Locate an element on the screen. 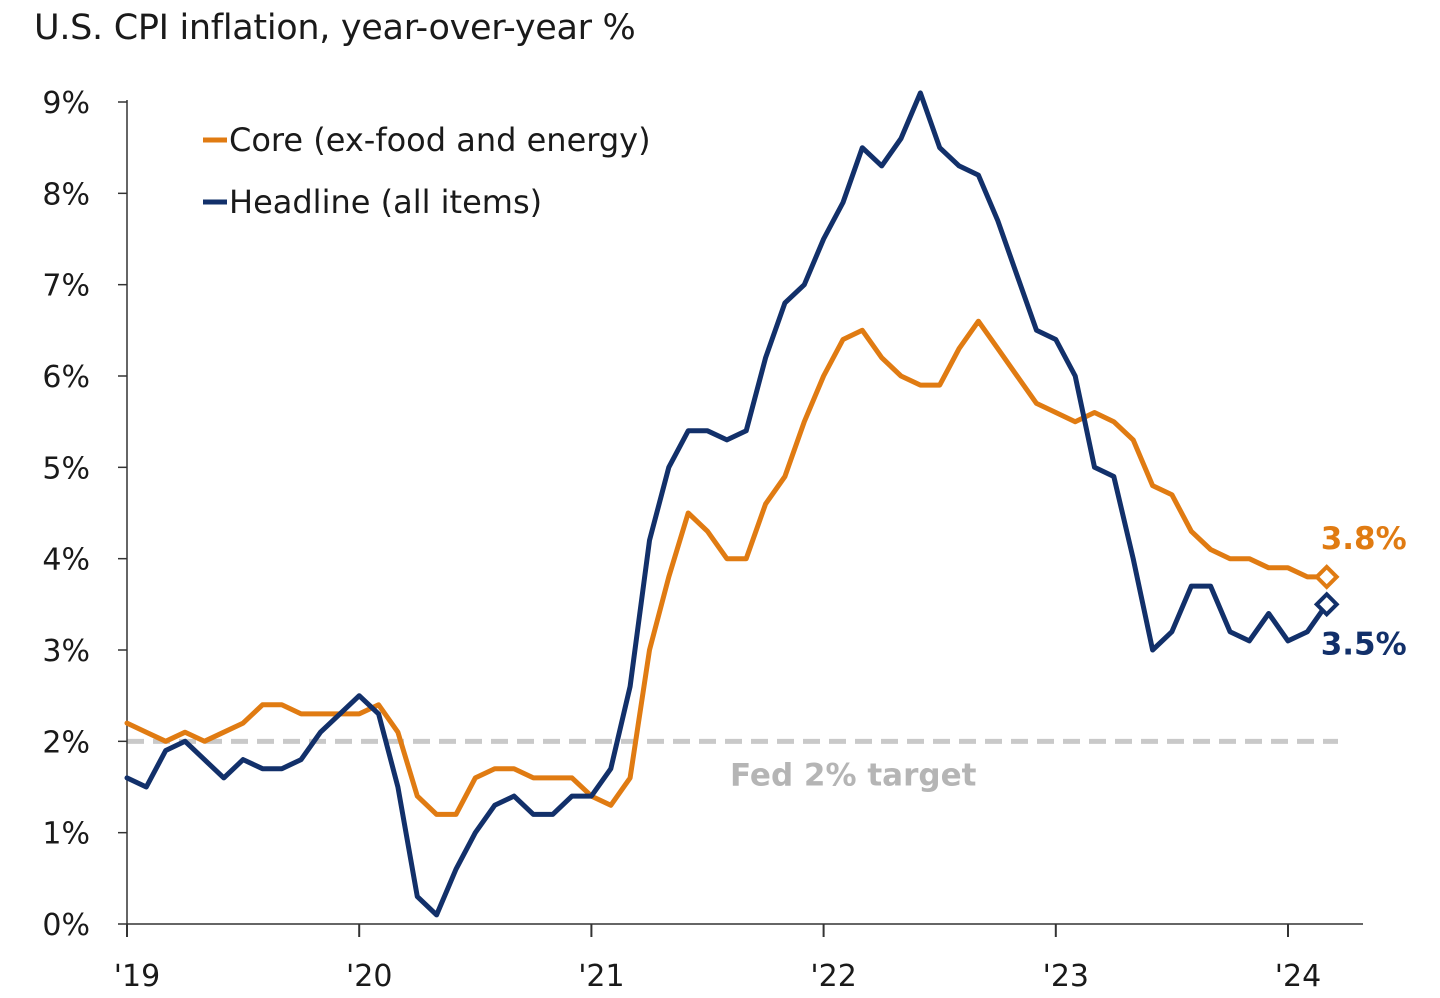  y-tick-label: 9% is located at coordinates (66, 103).